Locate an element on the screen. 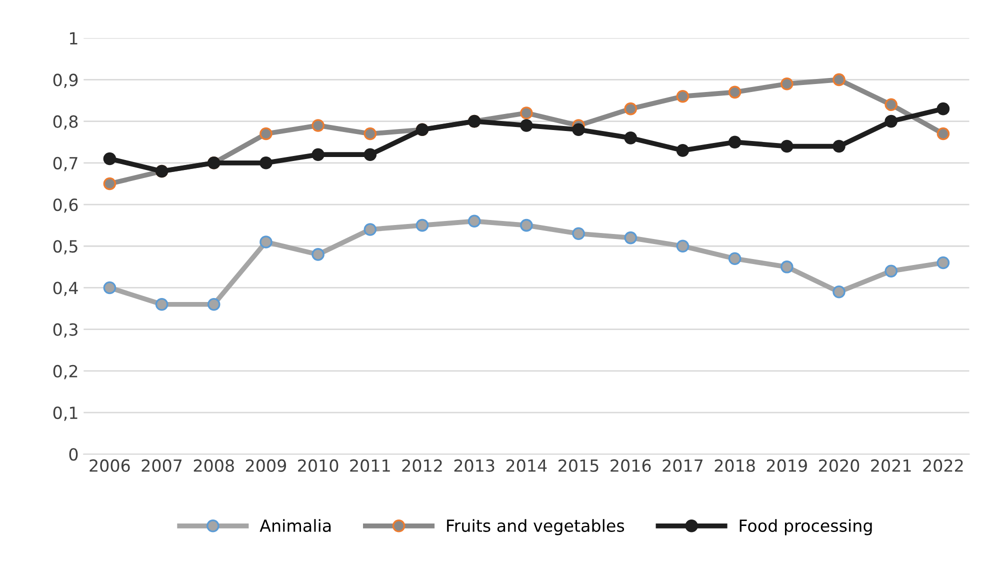  y-tick-label: 0,4 is located at coordinates (65, 289).